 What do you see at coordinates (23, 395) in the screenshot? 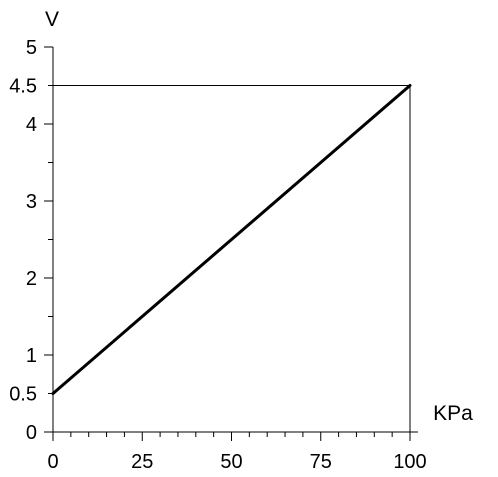
I see `y-tick-label: 0.5` at bounding box center [23, 395].